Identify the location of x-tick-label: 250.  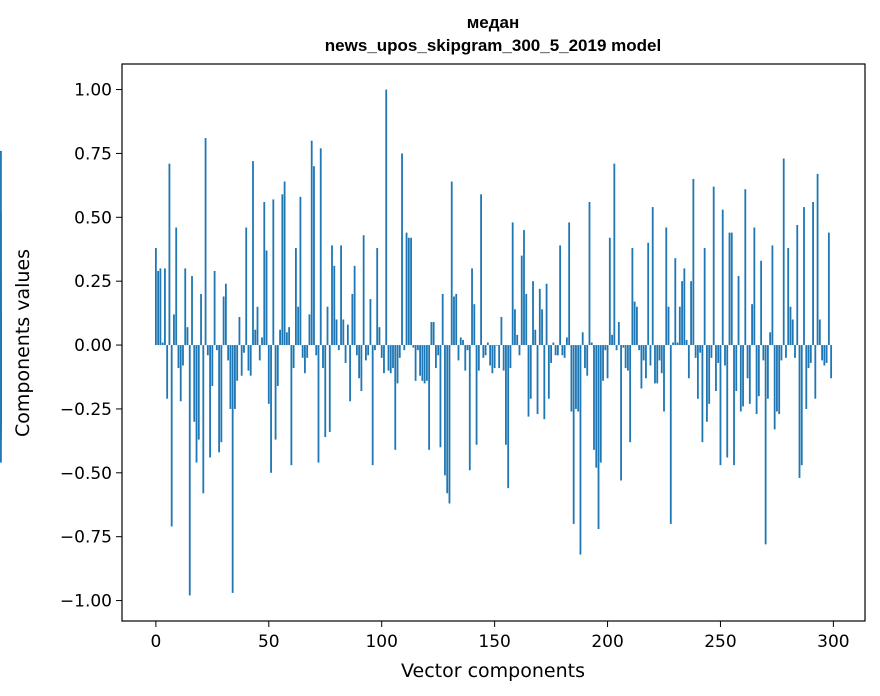
(720, 642).